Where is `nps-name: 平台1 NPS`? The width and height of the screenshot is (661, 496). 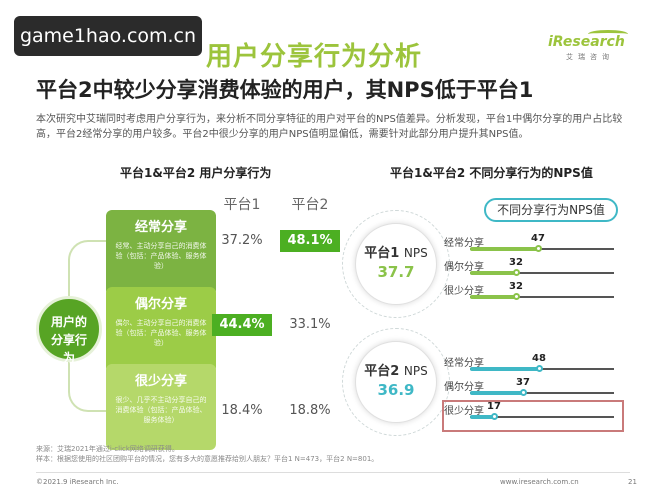
nps-name: 平台1 NPS is located at coordinates (396, 253).